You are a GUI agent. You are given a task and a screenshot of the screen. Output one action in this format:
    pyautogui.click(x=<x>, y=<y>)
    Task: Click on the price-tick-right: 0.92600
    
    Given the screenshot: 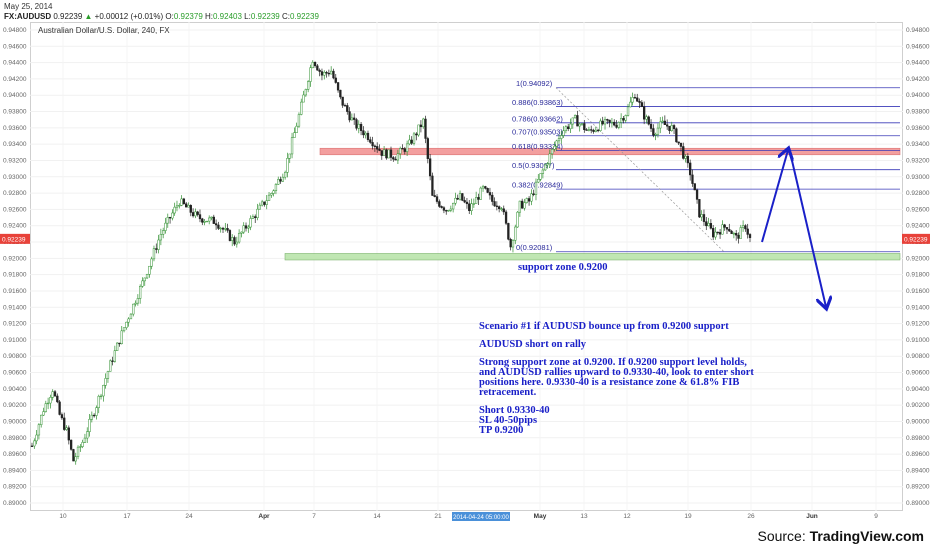 What is the action you would take?
    pyautogui.click(x=918, y=209)
    